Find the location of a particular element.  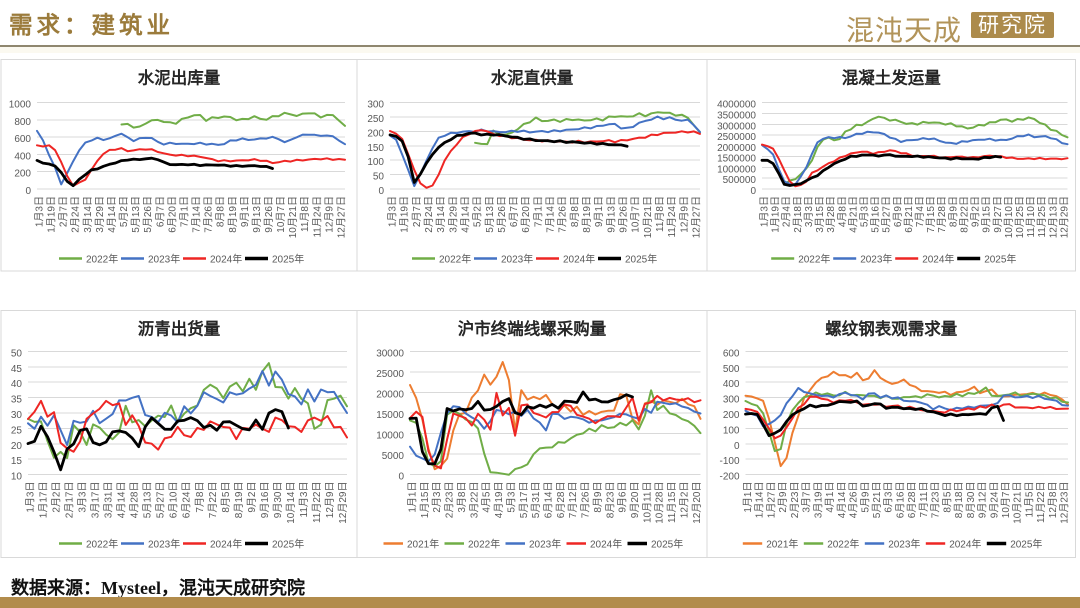

svg-text: 2月4日 is located at coordinates (787, 211).